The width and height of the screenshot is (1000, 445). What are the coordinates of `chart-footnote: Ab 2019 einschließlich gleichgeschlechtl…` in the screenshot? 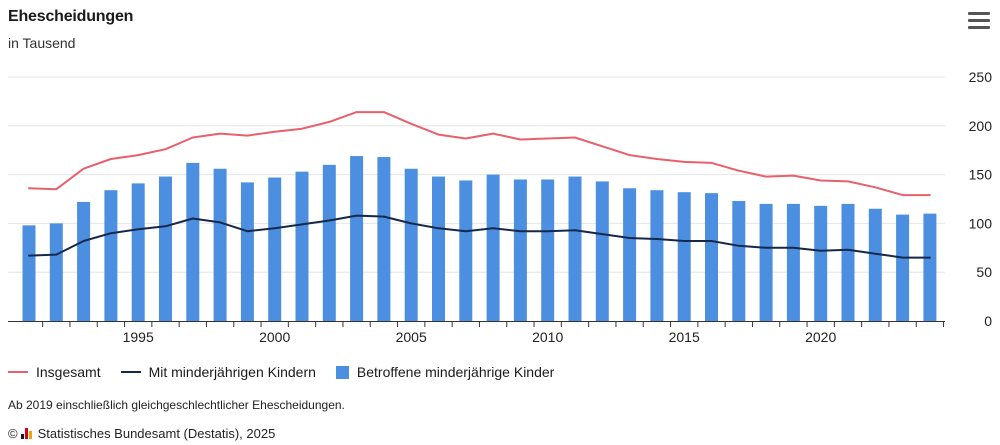 It's located at (176, 405).